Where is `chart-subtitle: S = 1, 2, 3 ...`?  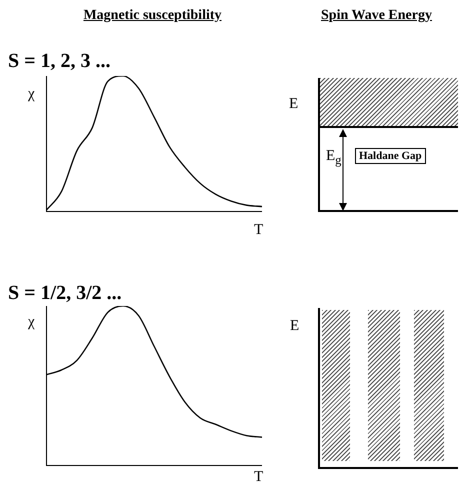
chart-subtitle: S = 1, 2, 3 ... is located at coordinates (59, 61).